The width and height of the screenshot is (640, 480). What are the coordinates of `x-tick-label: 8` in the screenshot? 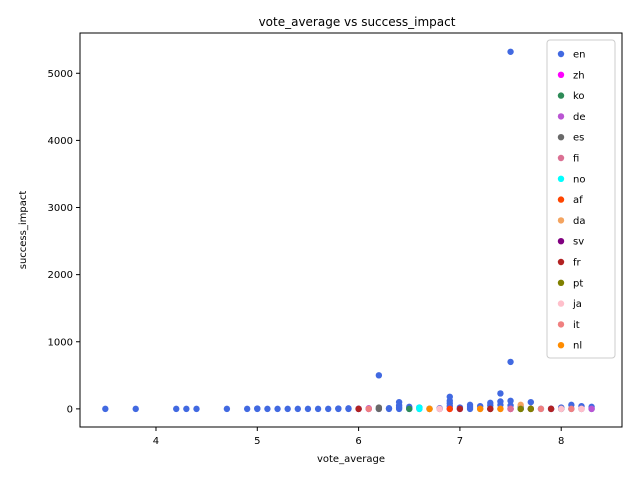 It's located at (561, 441).